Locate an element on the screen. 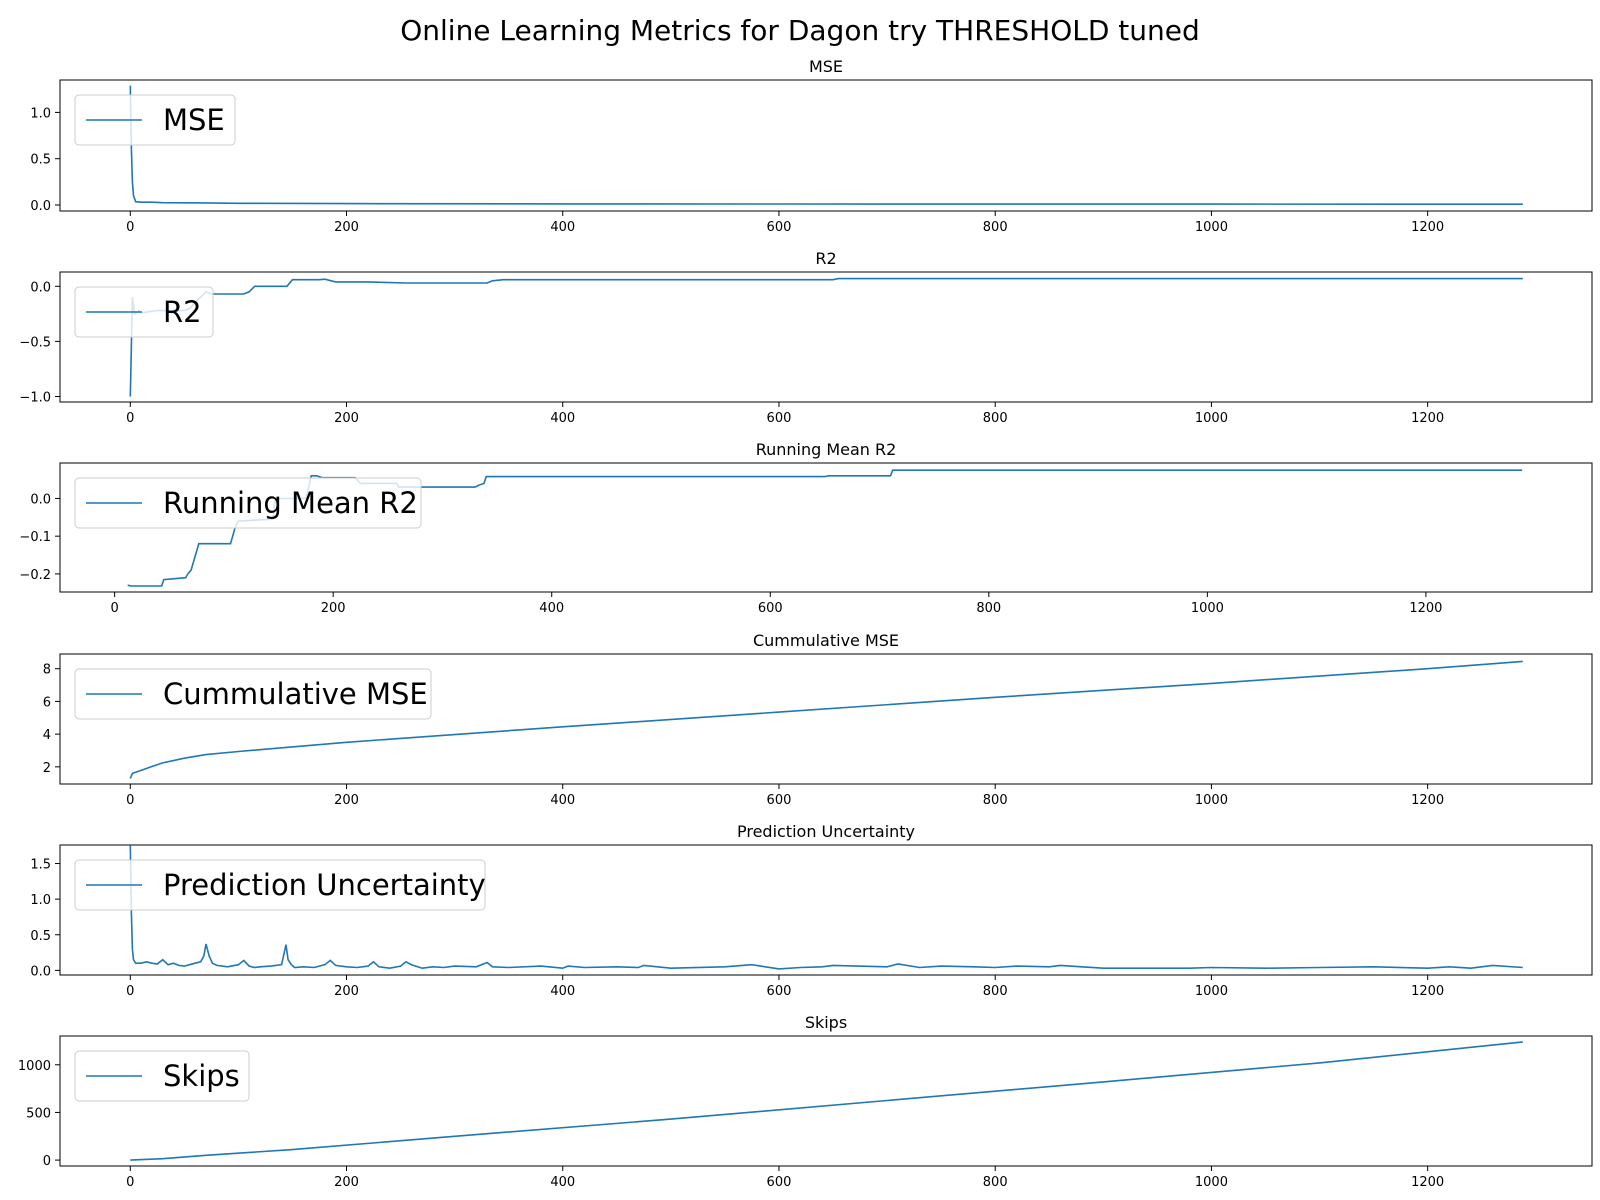 The height and width of the screenshot is (1200, 1600). legend: Skips is located at coordinates (162, 1076).